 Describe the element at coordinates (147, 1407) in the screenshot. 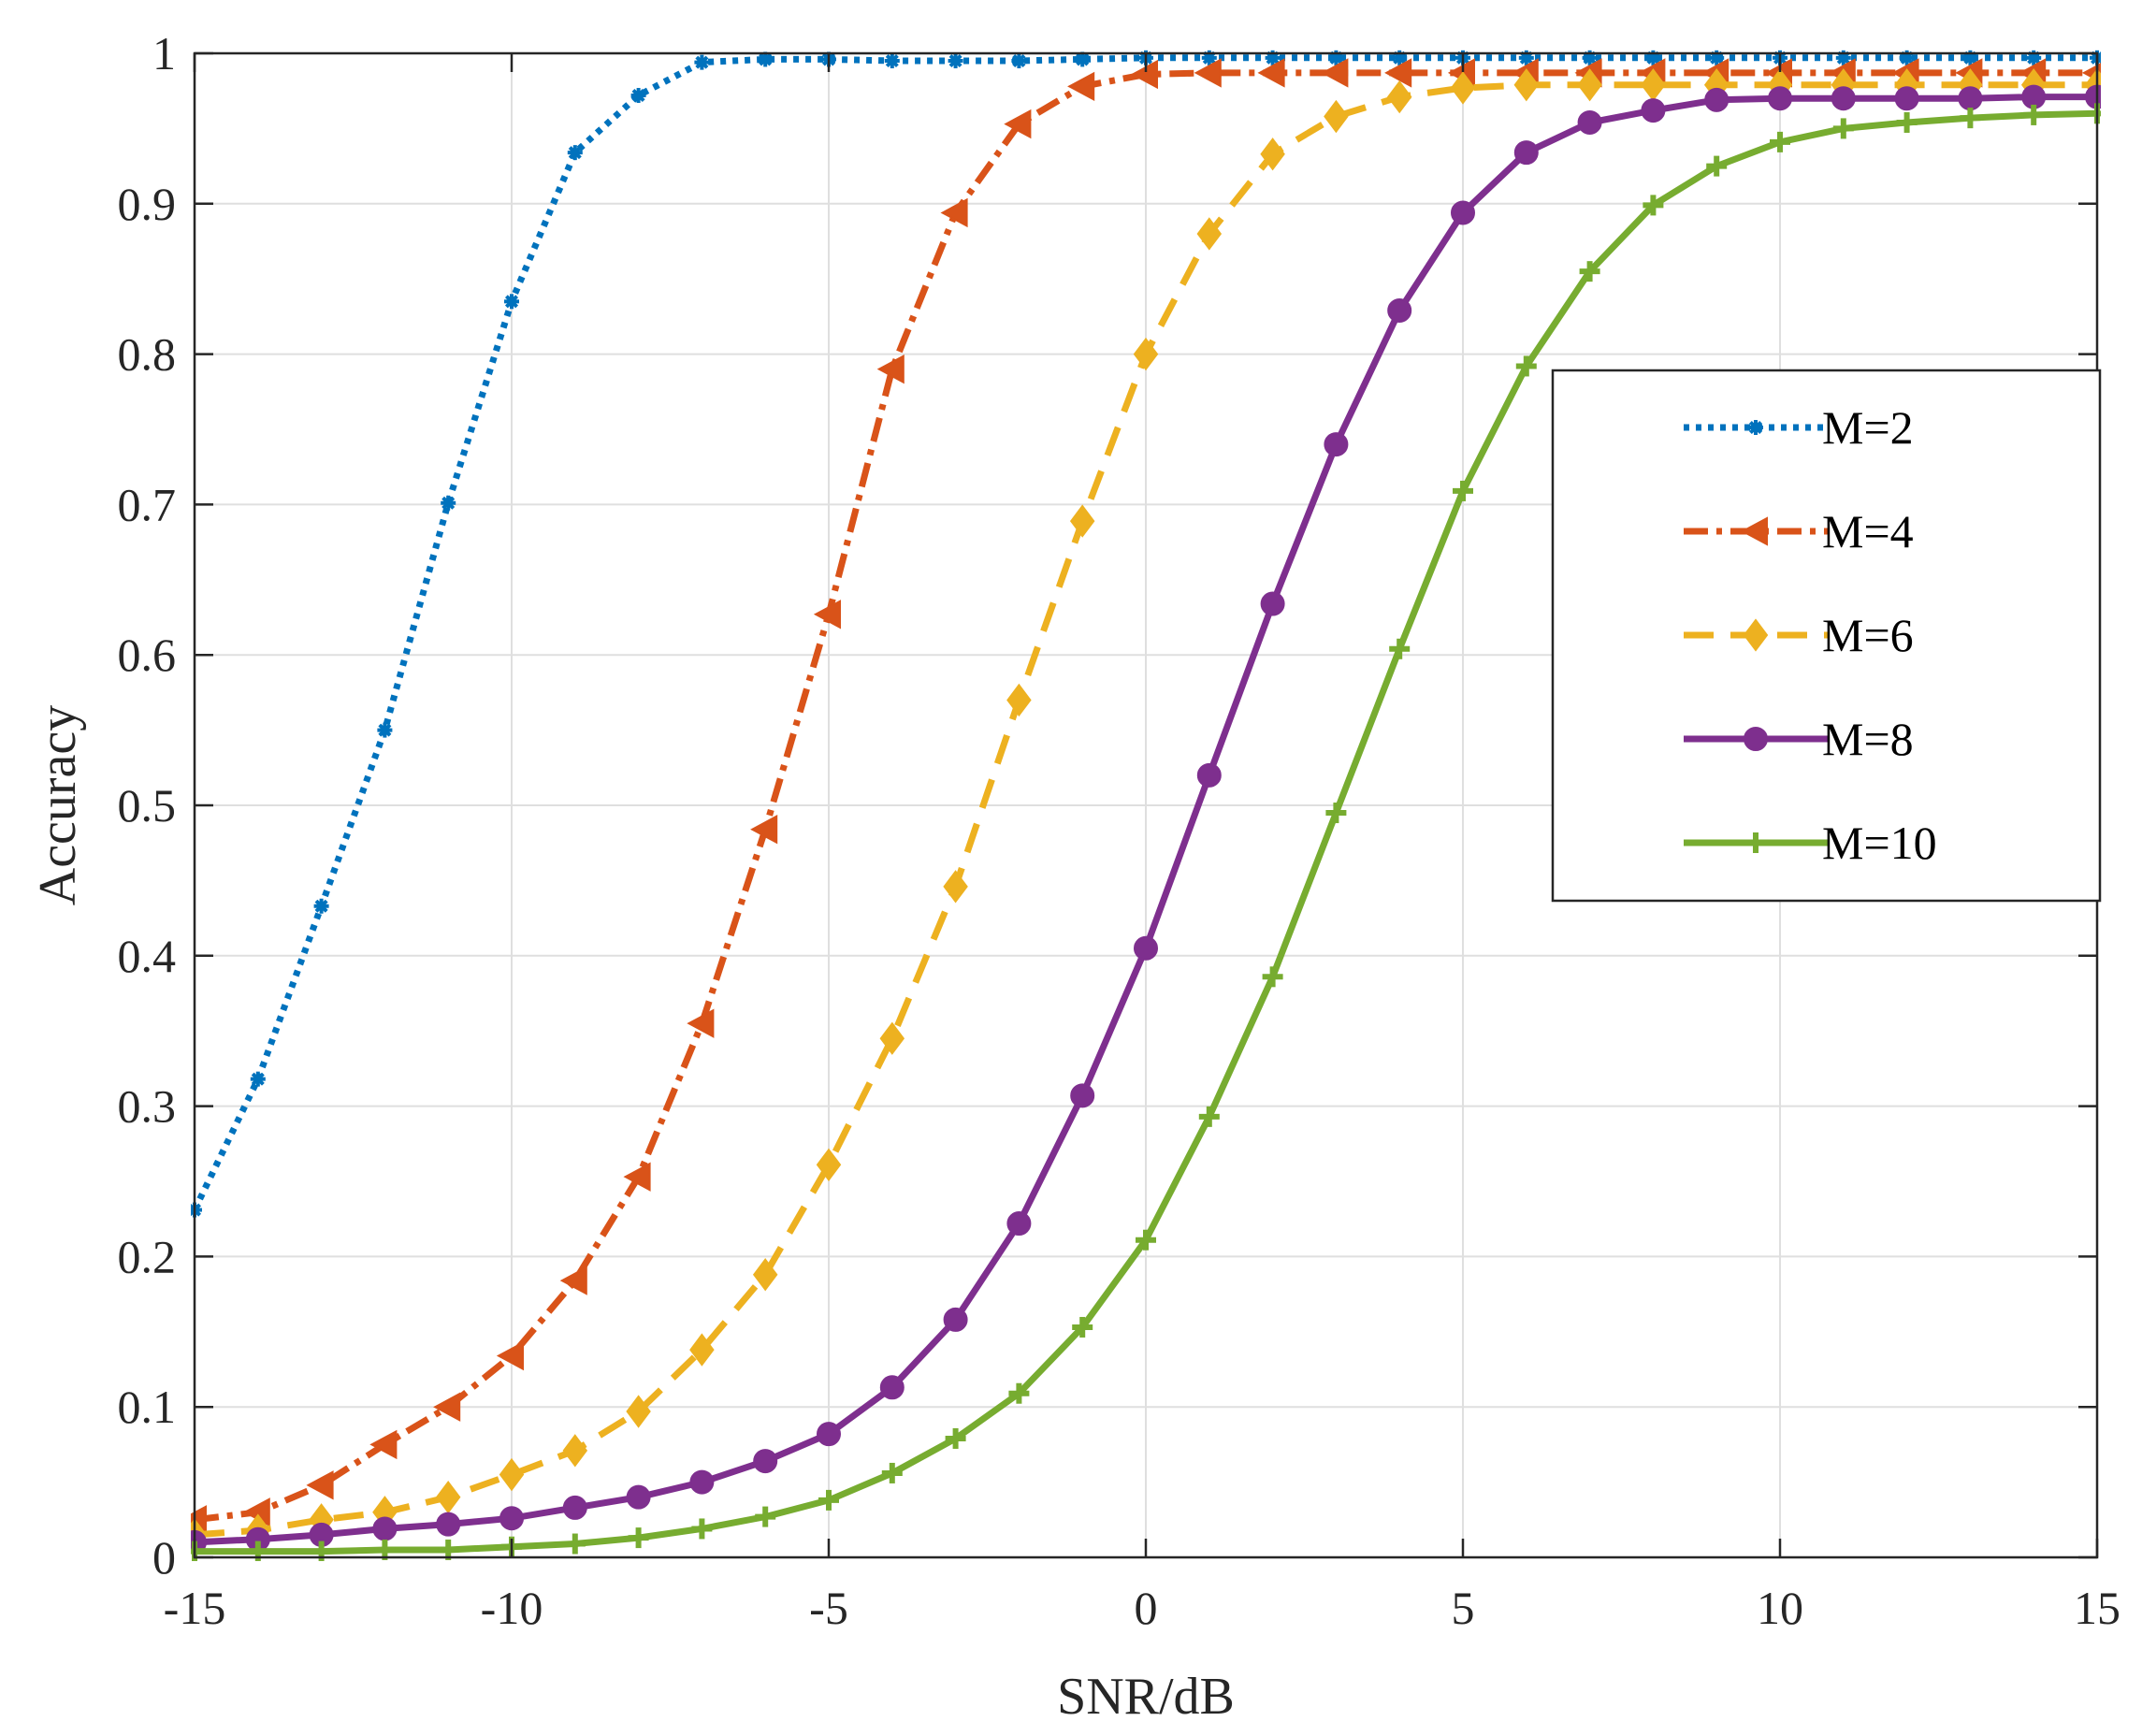

I see `y-tick-label: 0.1` at that location.